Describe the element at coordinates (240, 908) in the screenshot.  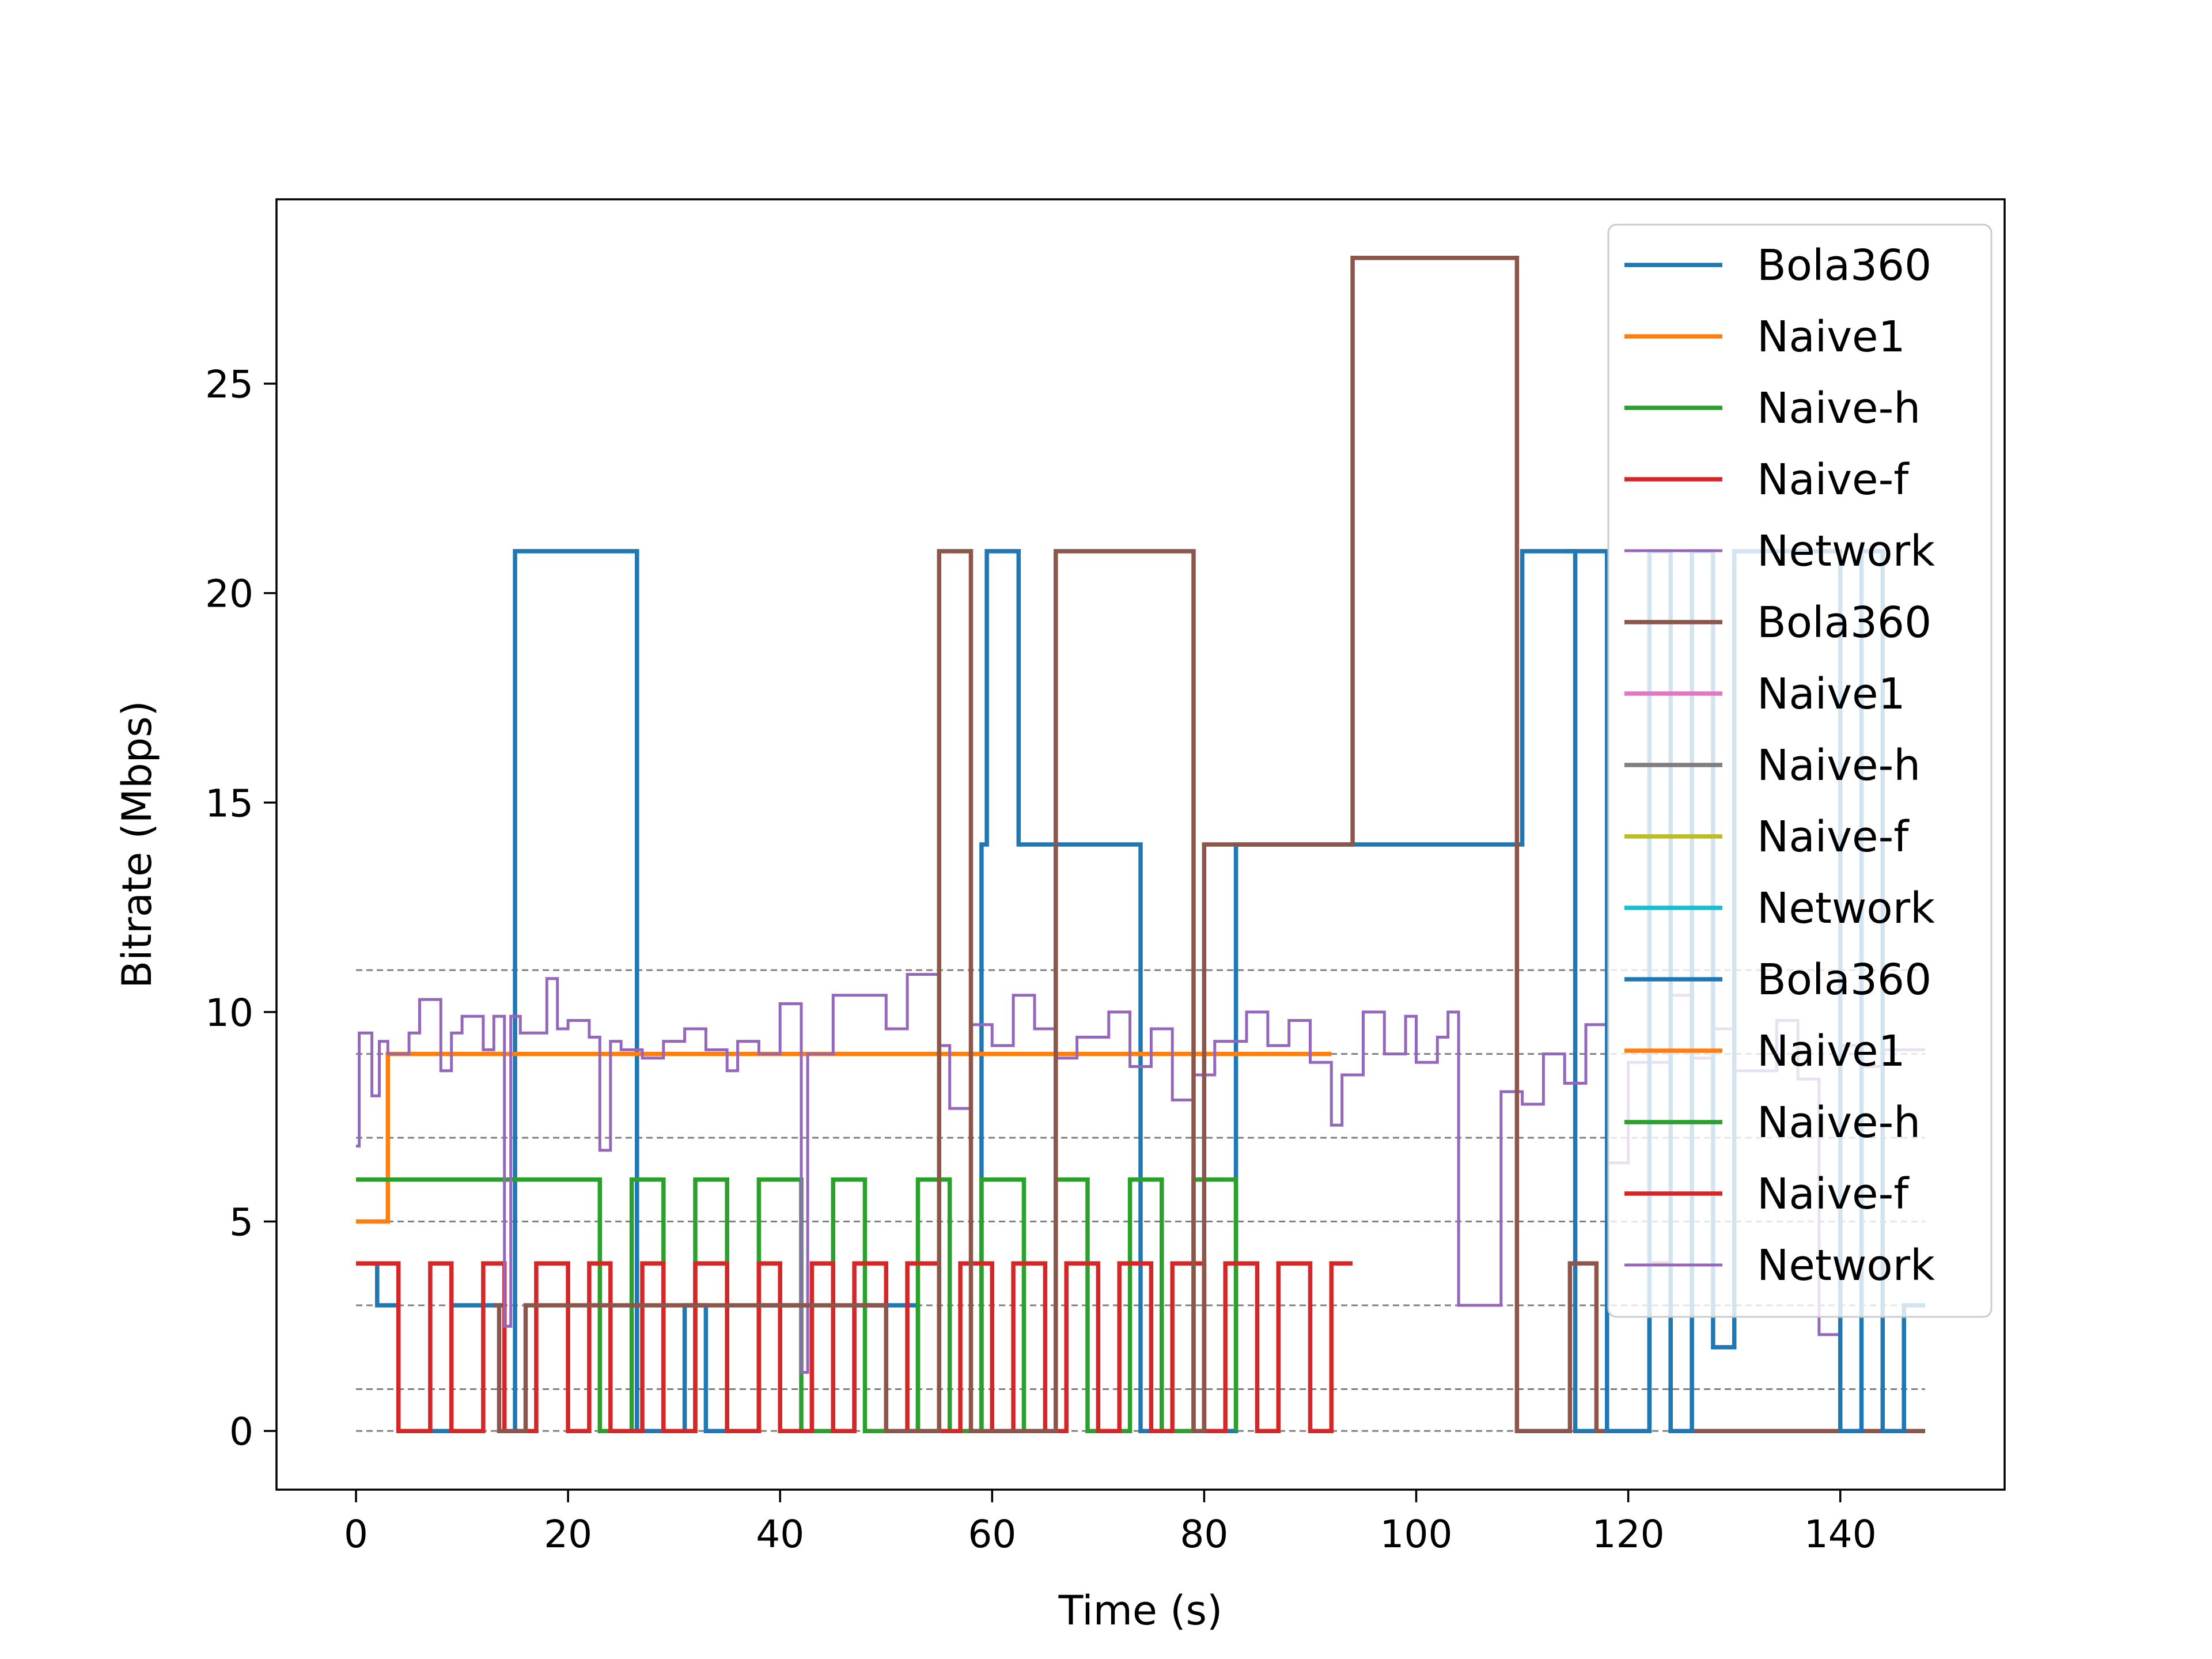
I see `y-axis: 0 5 10 15 20 25` at that location.